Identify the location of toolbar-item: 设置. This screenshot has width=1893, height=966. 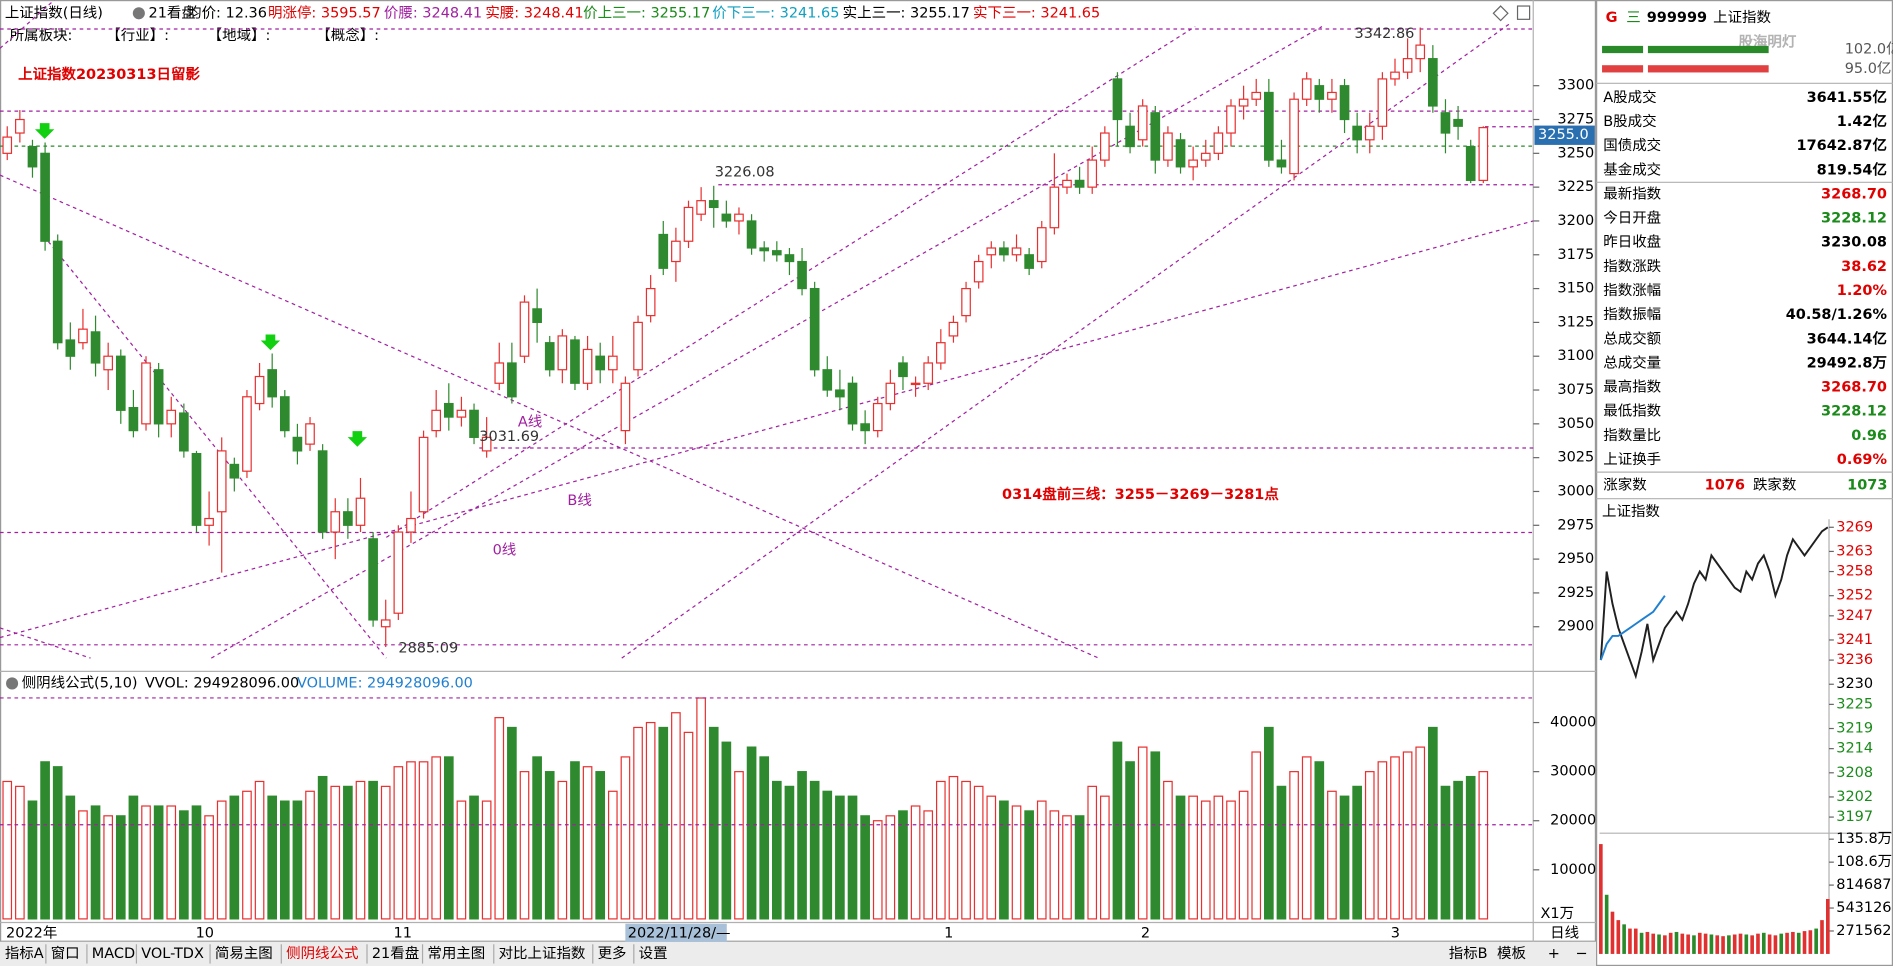
(653, 953).